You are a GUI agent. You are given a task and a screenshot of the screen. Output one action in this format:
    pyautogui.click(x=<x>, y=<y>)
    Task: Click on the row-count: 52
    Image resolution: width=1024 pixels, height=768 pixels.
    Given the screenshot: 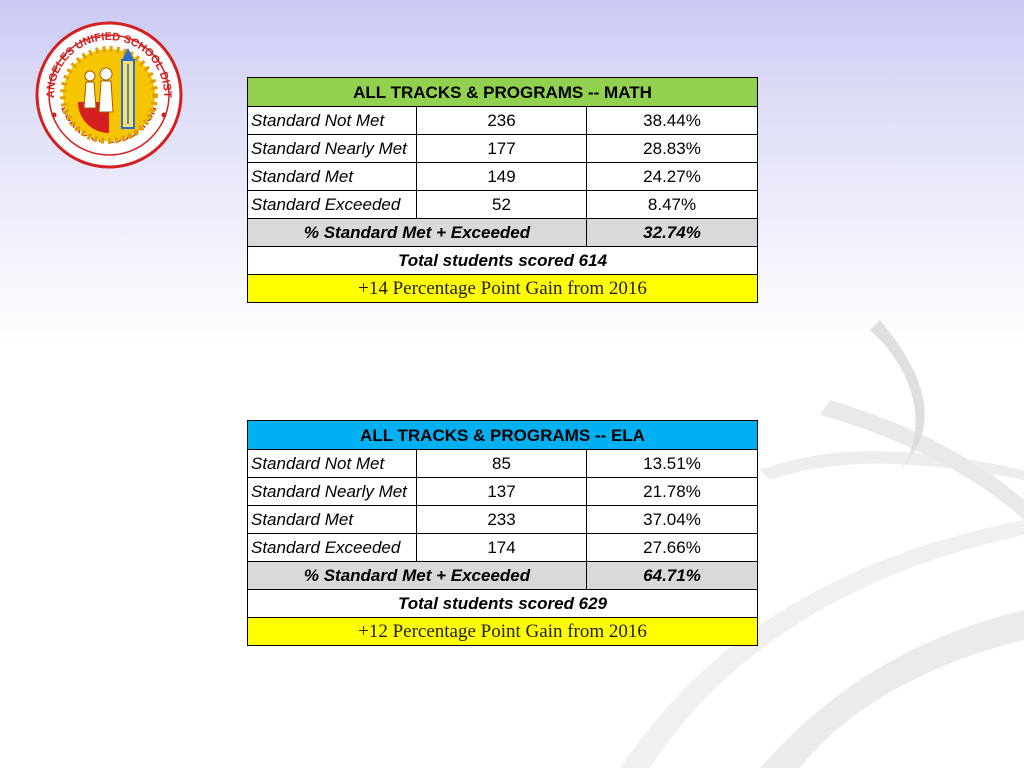 What is the action you would take?
    pyautogui.click(x=501, y=204)
    